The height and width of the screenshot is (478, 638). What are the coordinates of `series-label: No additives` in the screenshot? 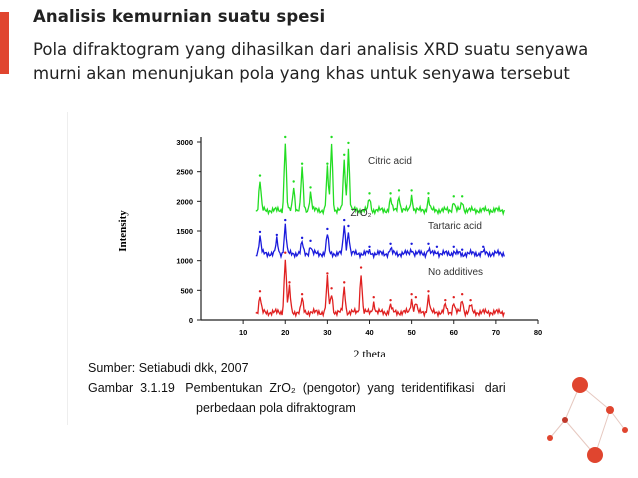 It's located at (455, 272).